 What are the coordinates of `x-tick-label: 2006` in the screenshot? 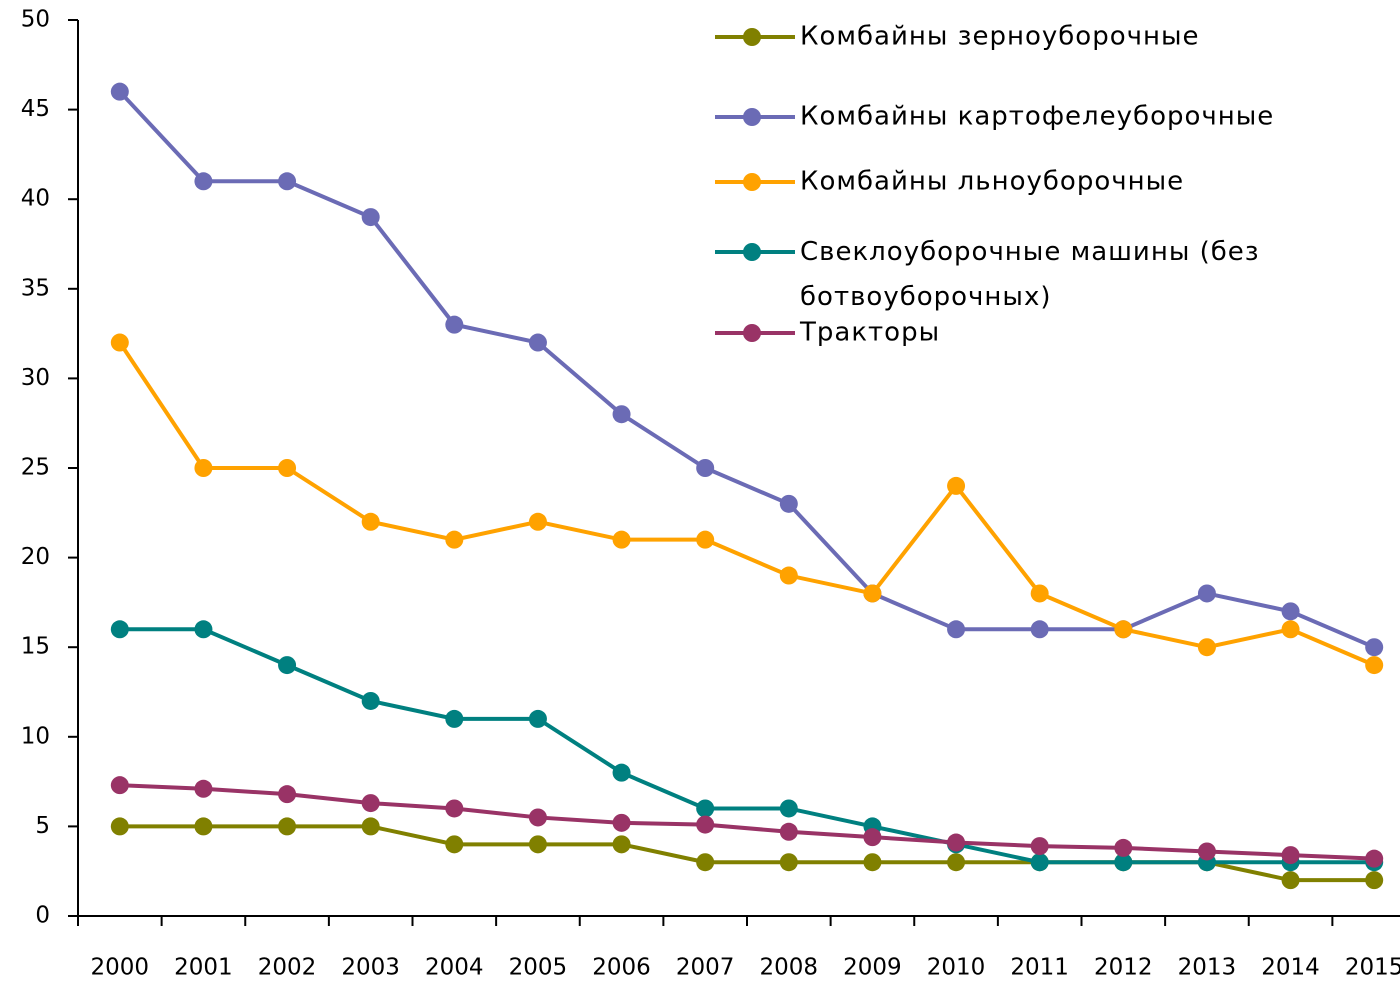 It's located at (621, 968).